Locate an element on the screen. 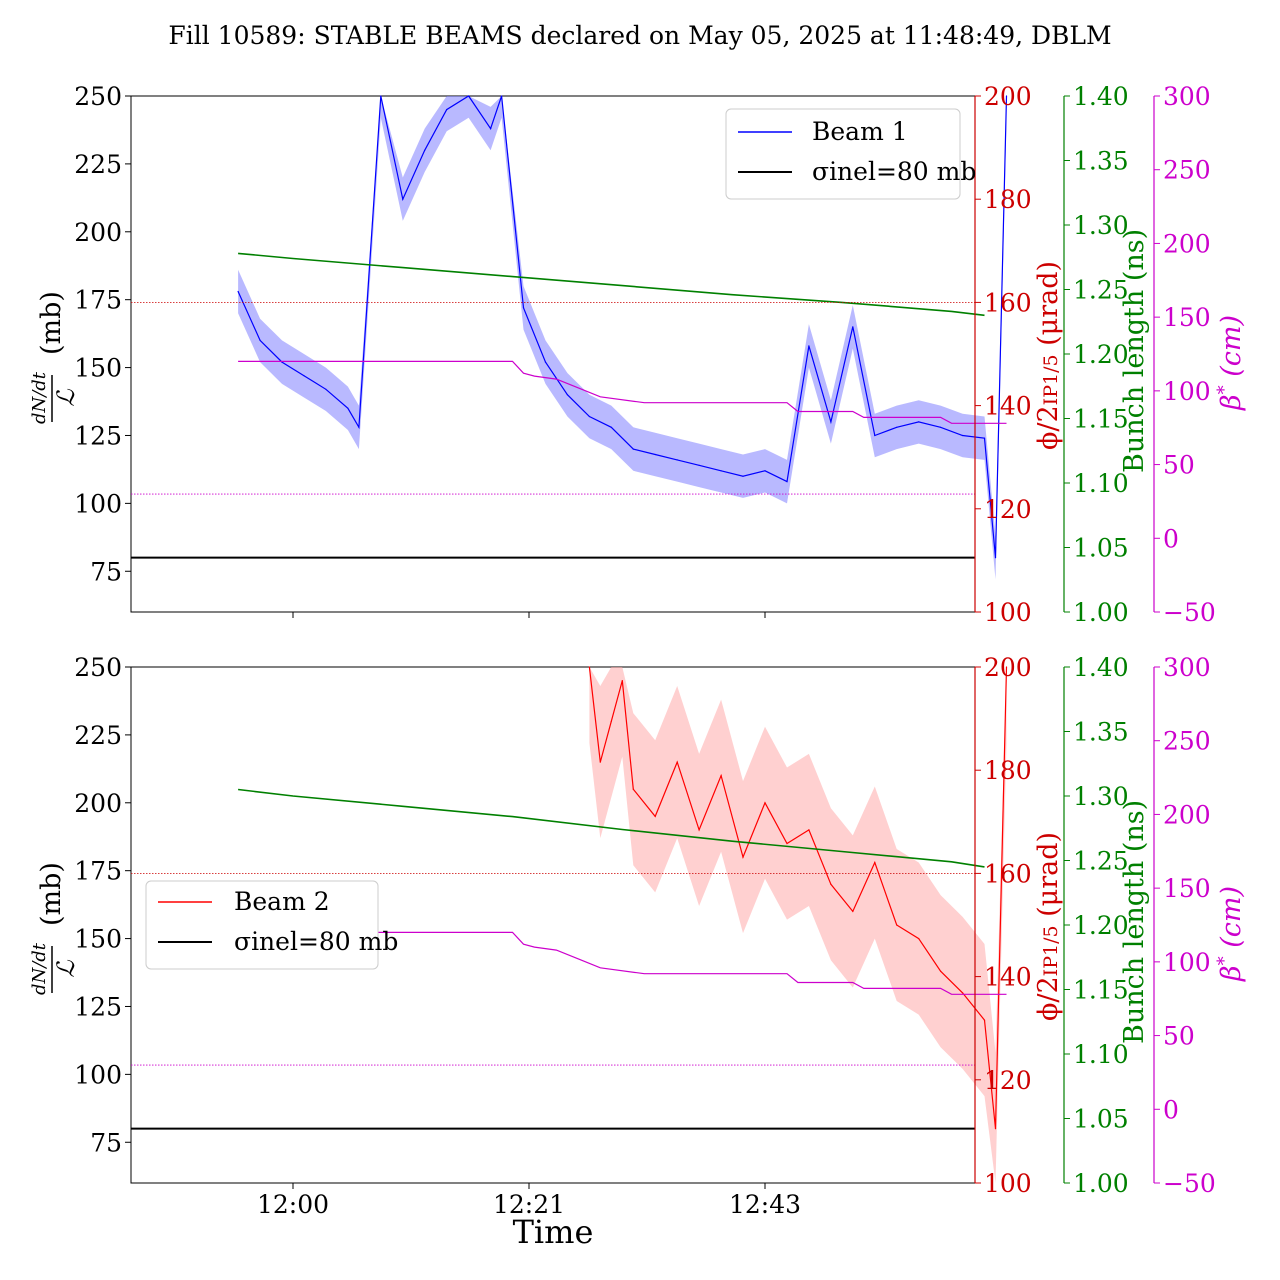 This screenshot has width=1280, height=1280. top-crossing-angle-tick-label: 120 is located at coordinates (1008, 509).